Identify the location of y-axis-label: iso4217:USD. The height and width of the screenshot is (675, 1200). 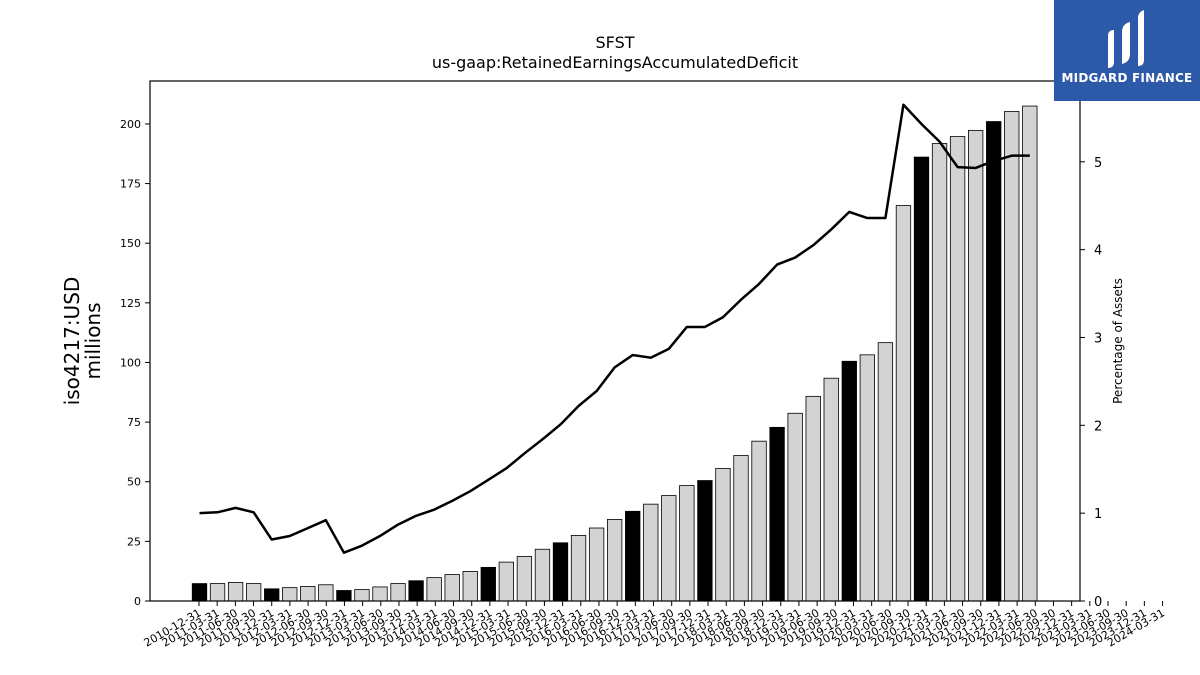
(72, 341).